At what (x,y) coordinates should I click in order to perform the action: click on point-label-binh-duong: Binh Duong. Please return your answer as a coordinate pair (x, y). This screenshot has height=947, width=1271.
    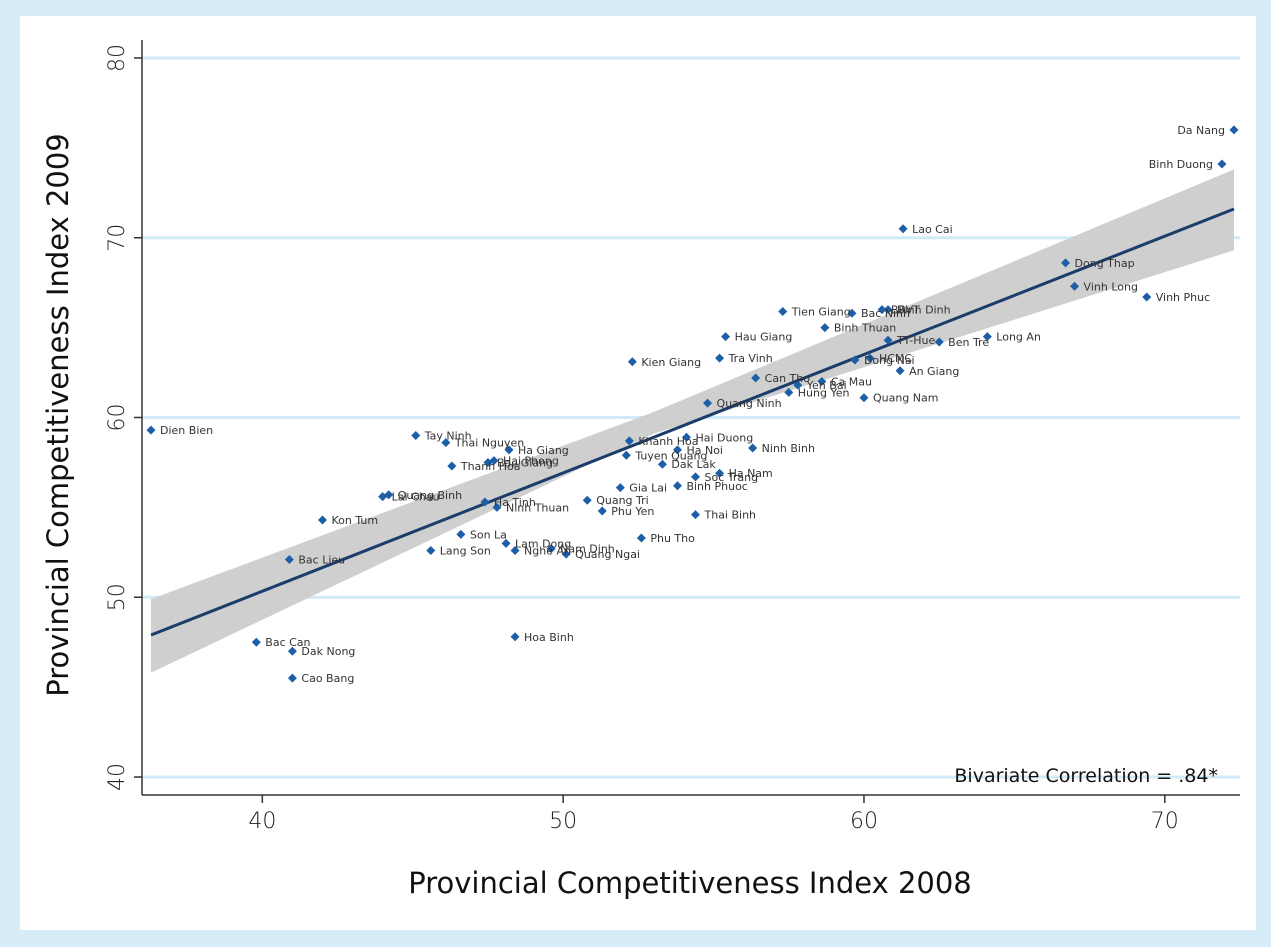
    Looking at the image, I should click on (1181, 164).